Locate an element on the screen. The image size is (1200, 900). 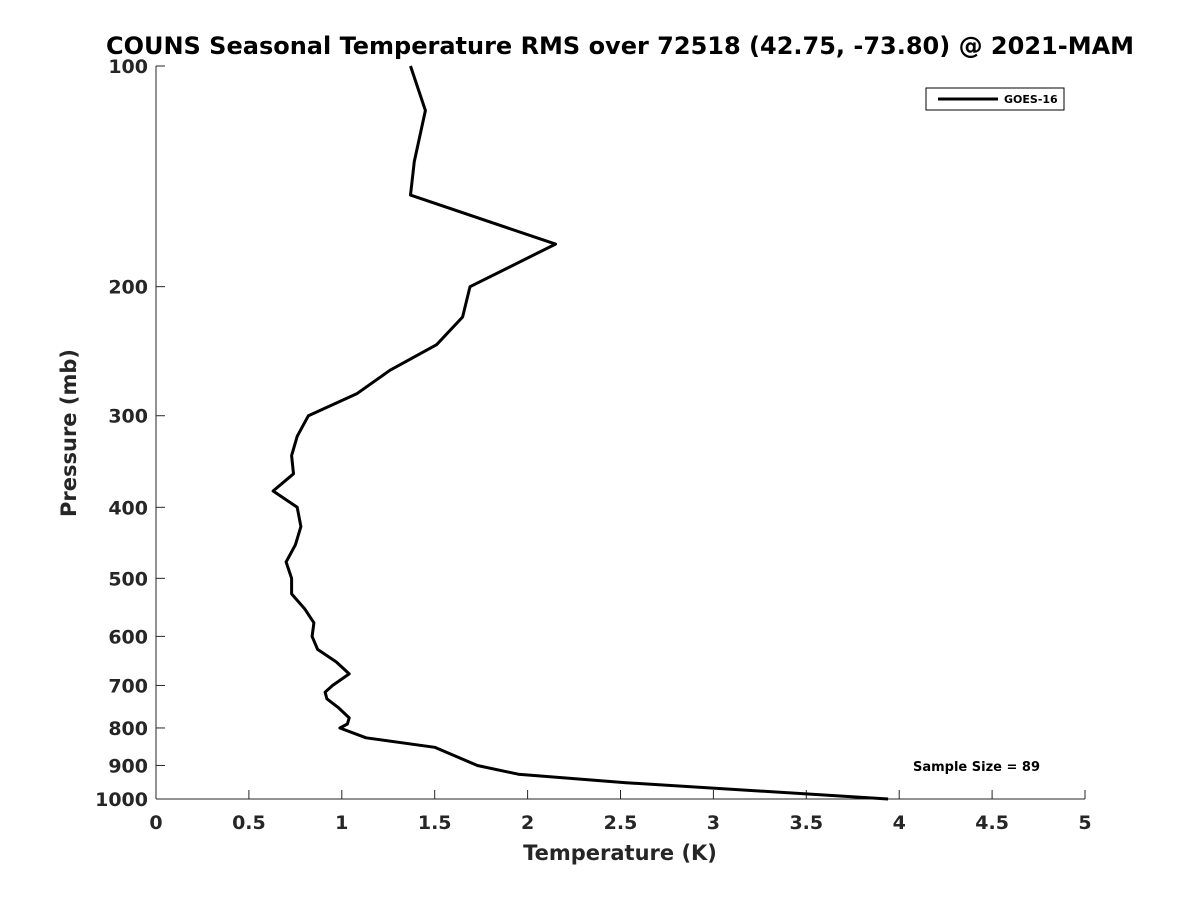
x-tick-label: 4.5 is located at coordinates (992, 823).